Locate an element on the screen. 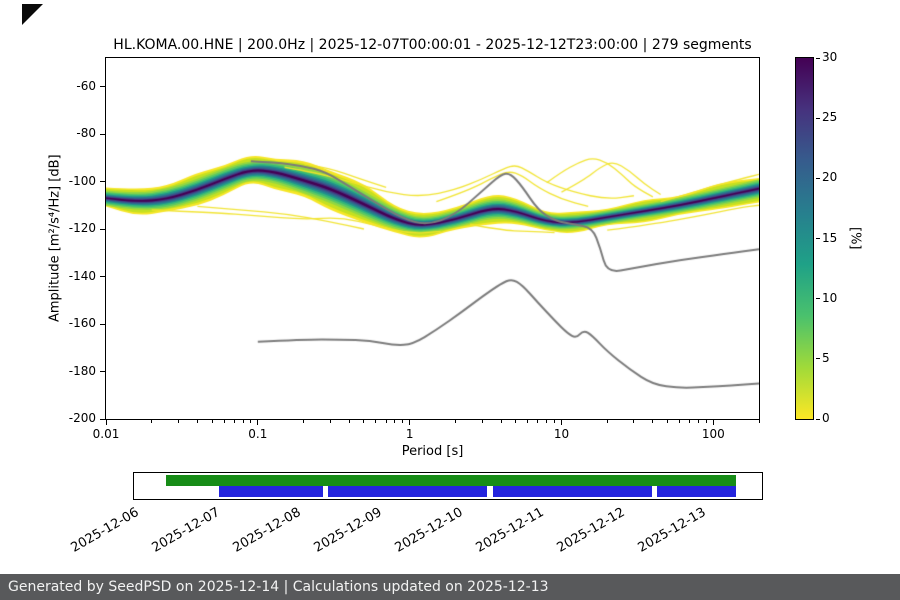 The width and height of the screenshot is (900, 600). x-axis-label: Period [s] is located at coordinates (432, 451).